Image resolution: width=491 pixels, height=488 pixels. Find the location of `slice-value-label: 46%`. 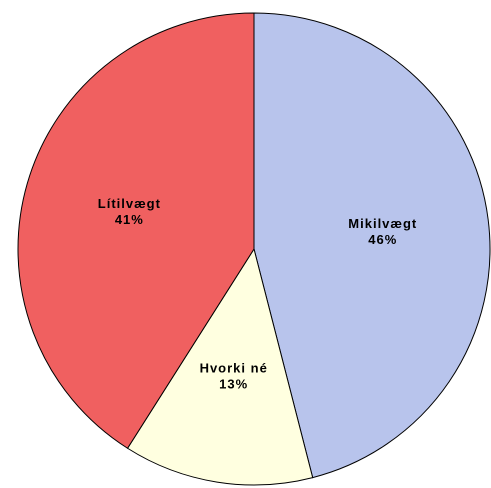

slice-value-label: 46% is located at coordinates (382, 239).